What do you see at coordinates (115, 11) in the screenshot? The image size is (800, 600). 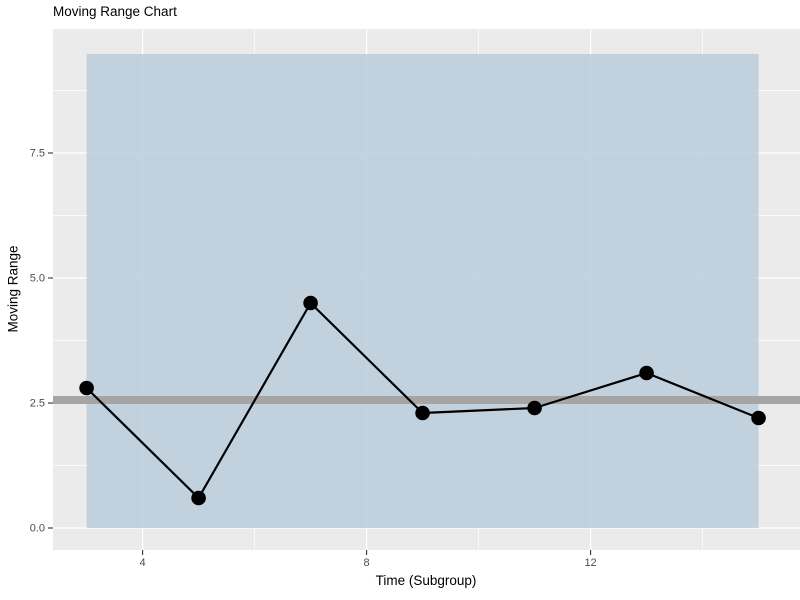 I see `chart-title: Moving Range Chart` at bounding box center [115, 11].